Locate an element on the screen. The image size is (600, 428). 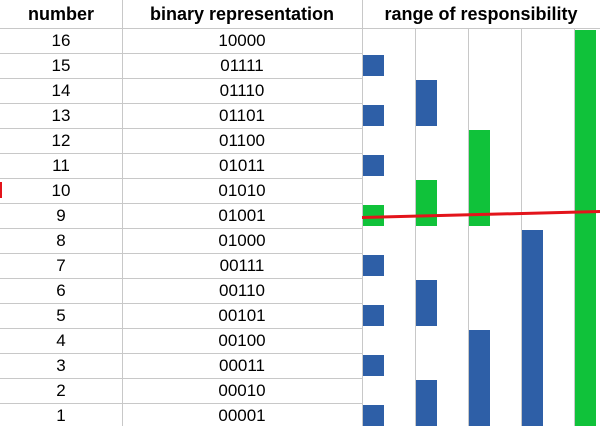
row-binary: 00111 is located at coordinates (242, 265).